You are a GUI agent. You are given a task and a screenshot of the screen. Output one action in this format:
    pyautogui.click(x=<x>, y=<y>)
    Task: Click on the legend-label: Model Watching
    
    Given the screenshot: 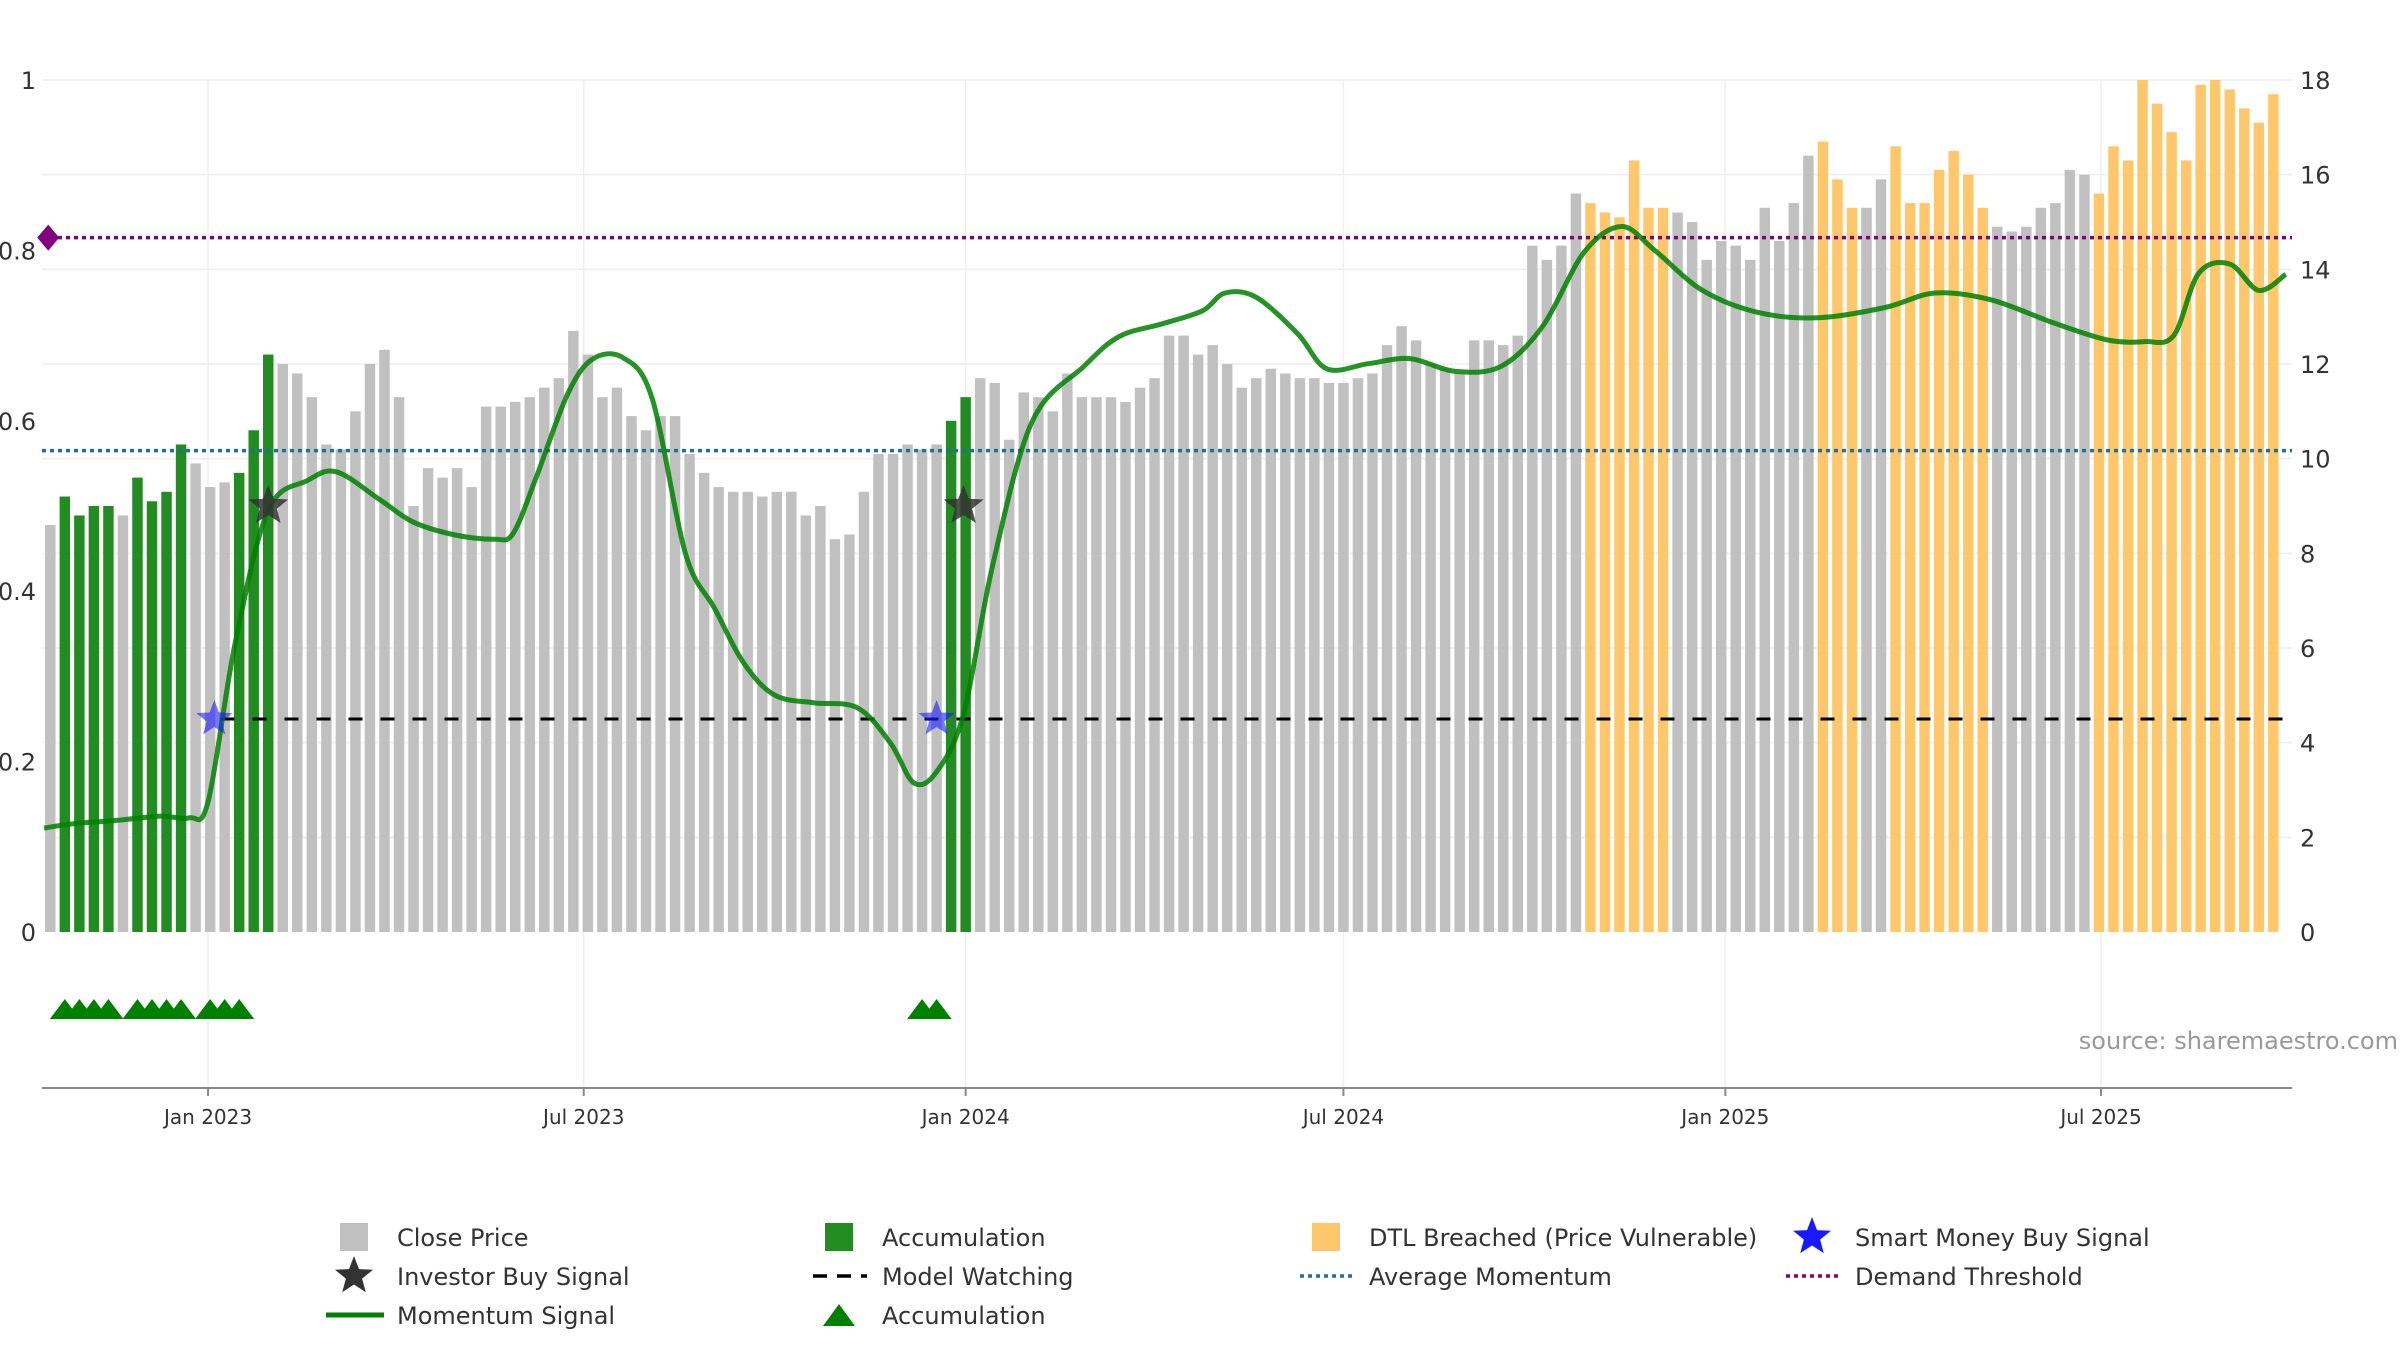 What is the action you would take?
    pyautogui.click(x=978, y=1277)
    